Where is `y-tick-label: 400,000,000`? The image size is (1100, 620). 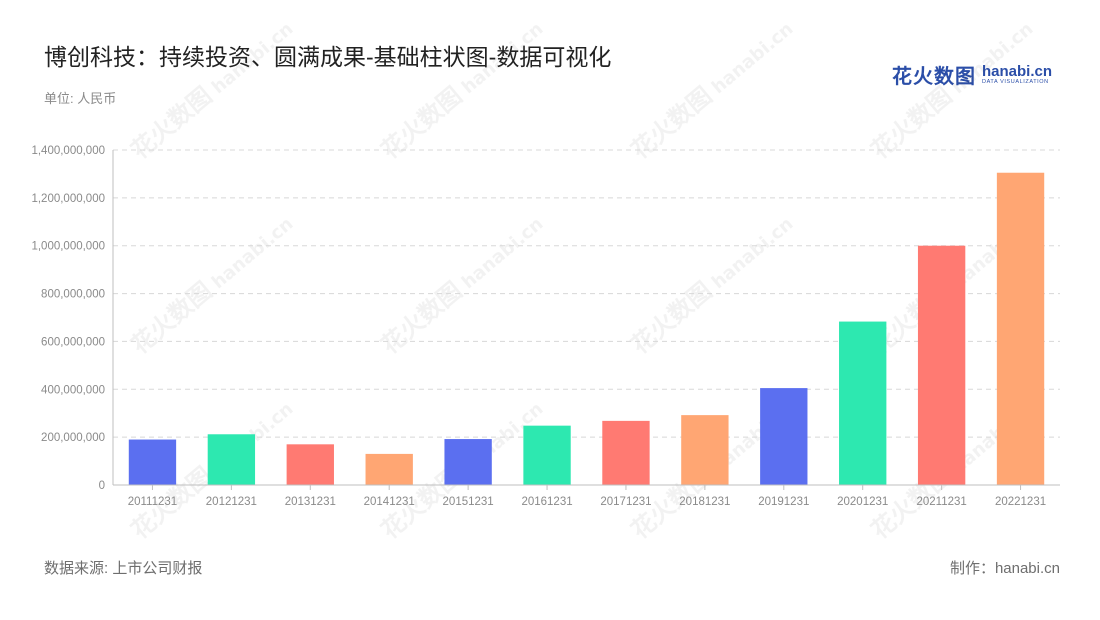 y-tick-label: 400,000,000 is located at coordinates (73, 390).